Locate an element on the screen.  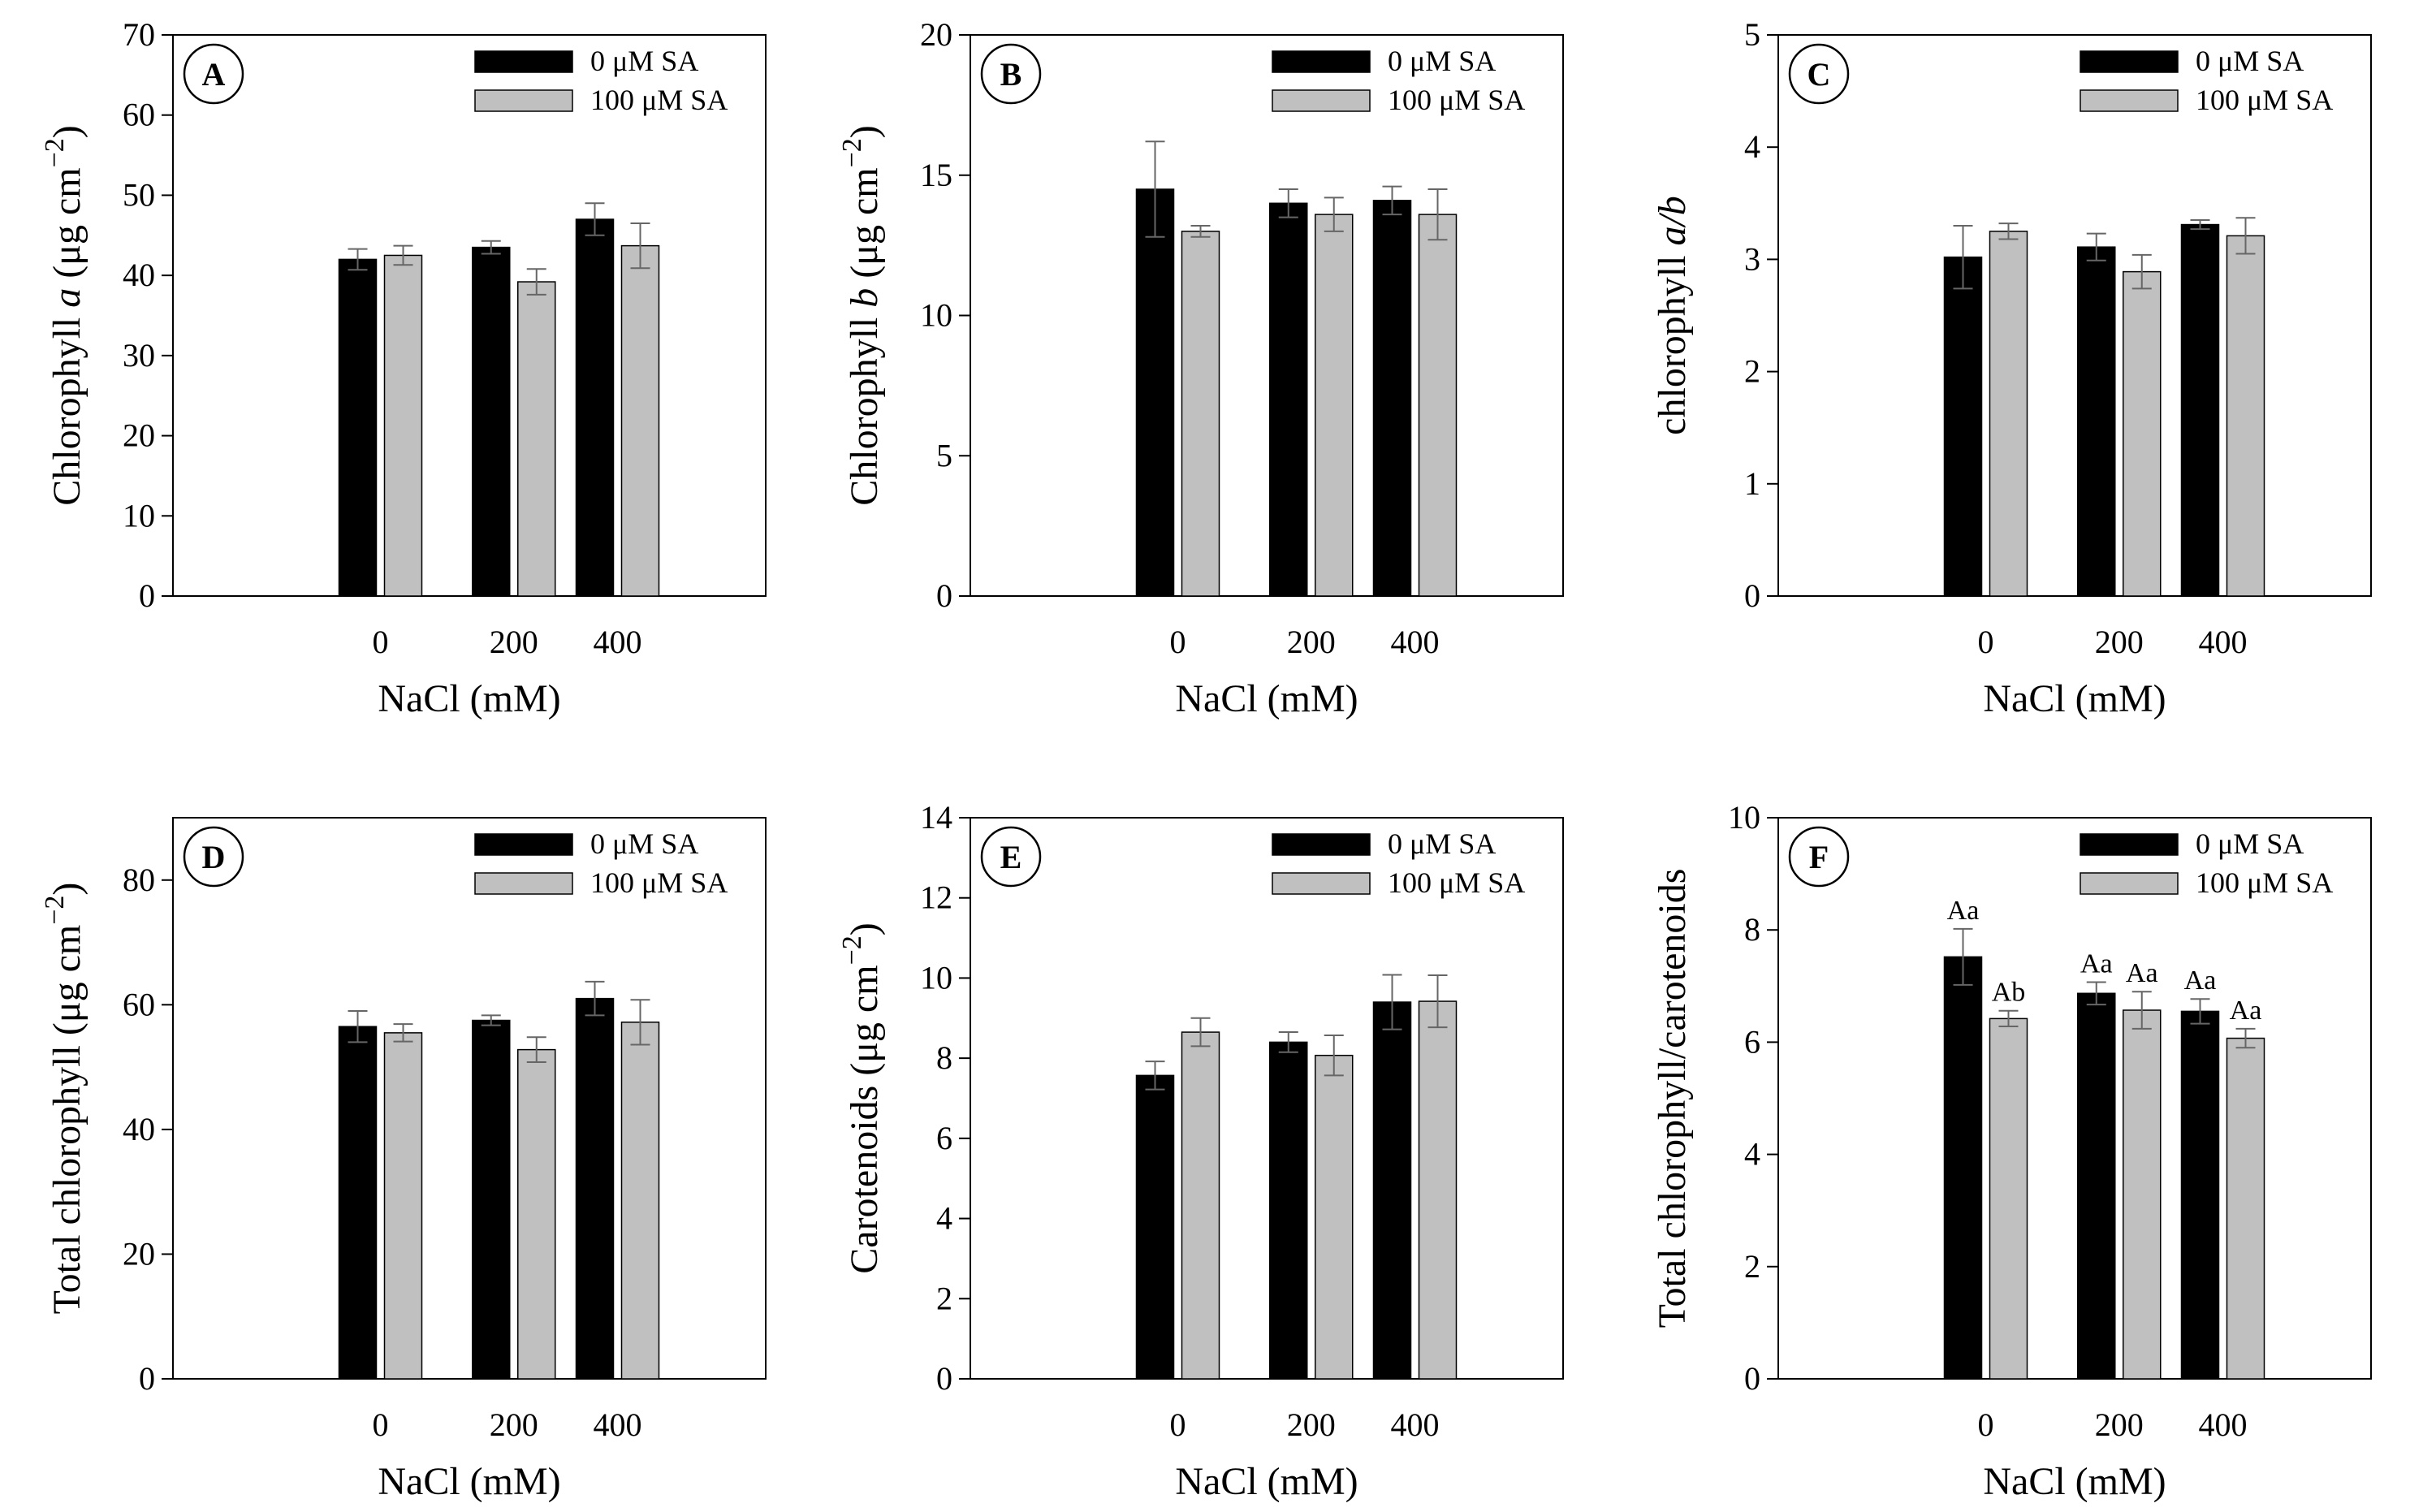
y-axis-label: chlorophyll a/b is located at coordinates (1672, 315).